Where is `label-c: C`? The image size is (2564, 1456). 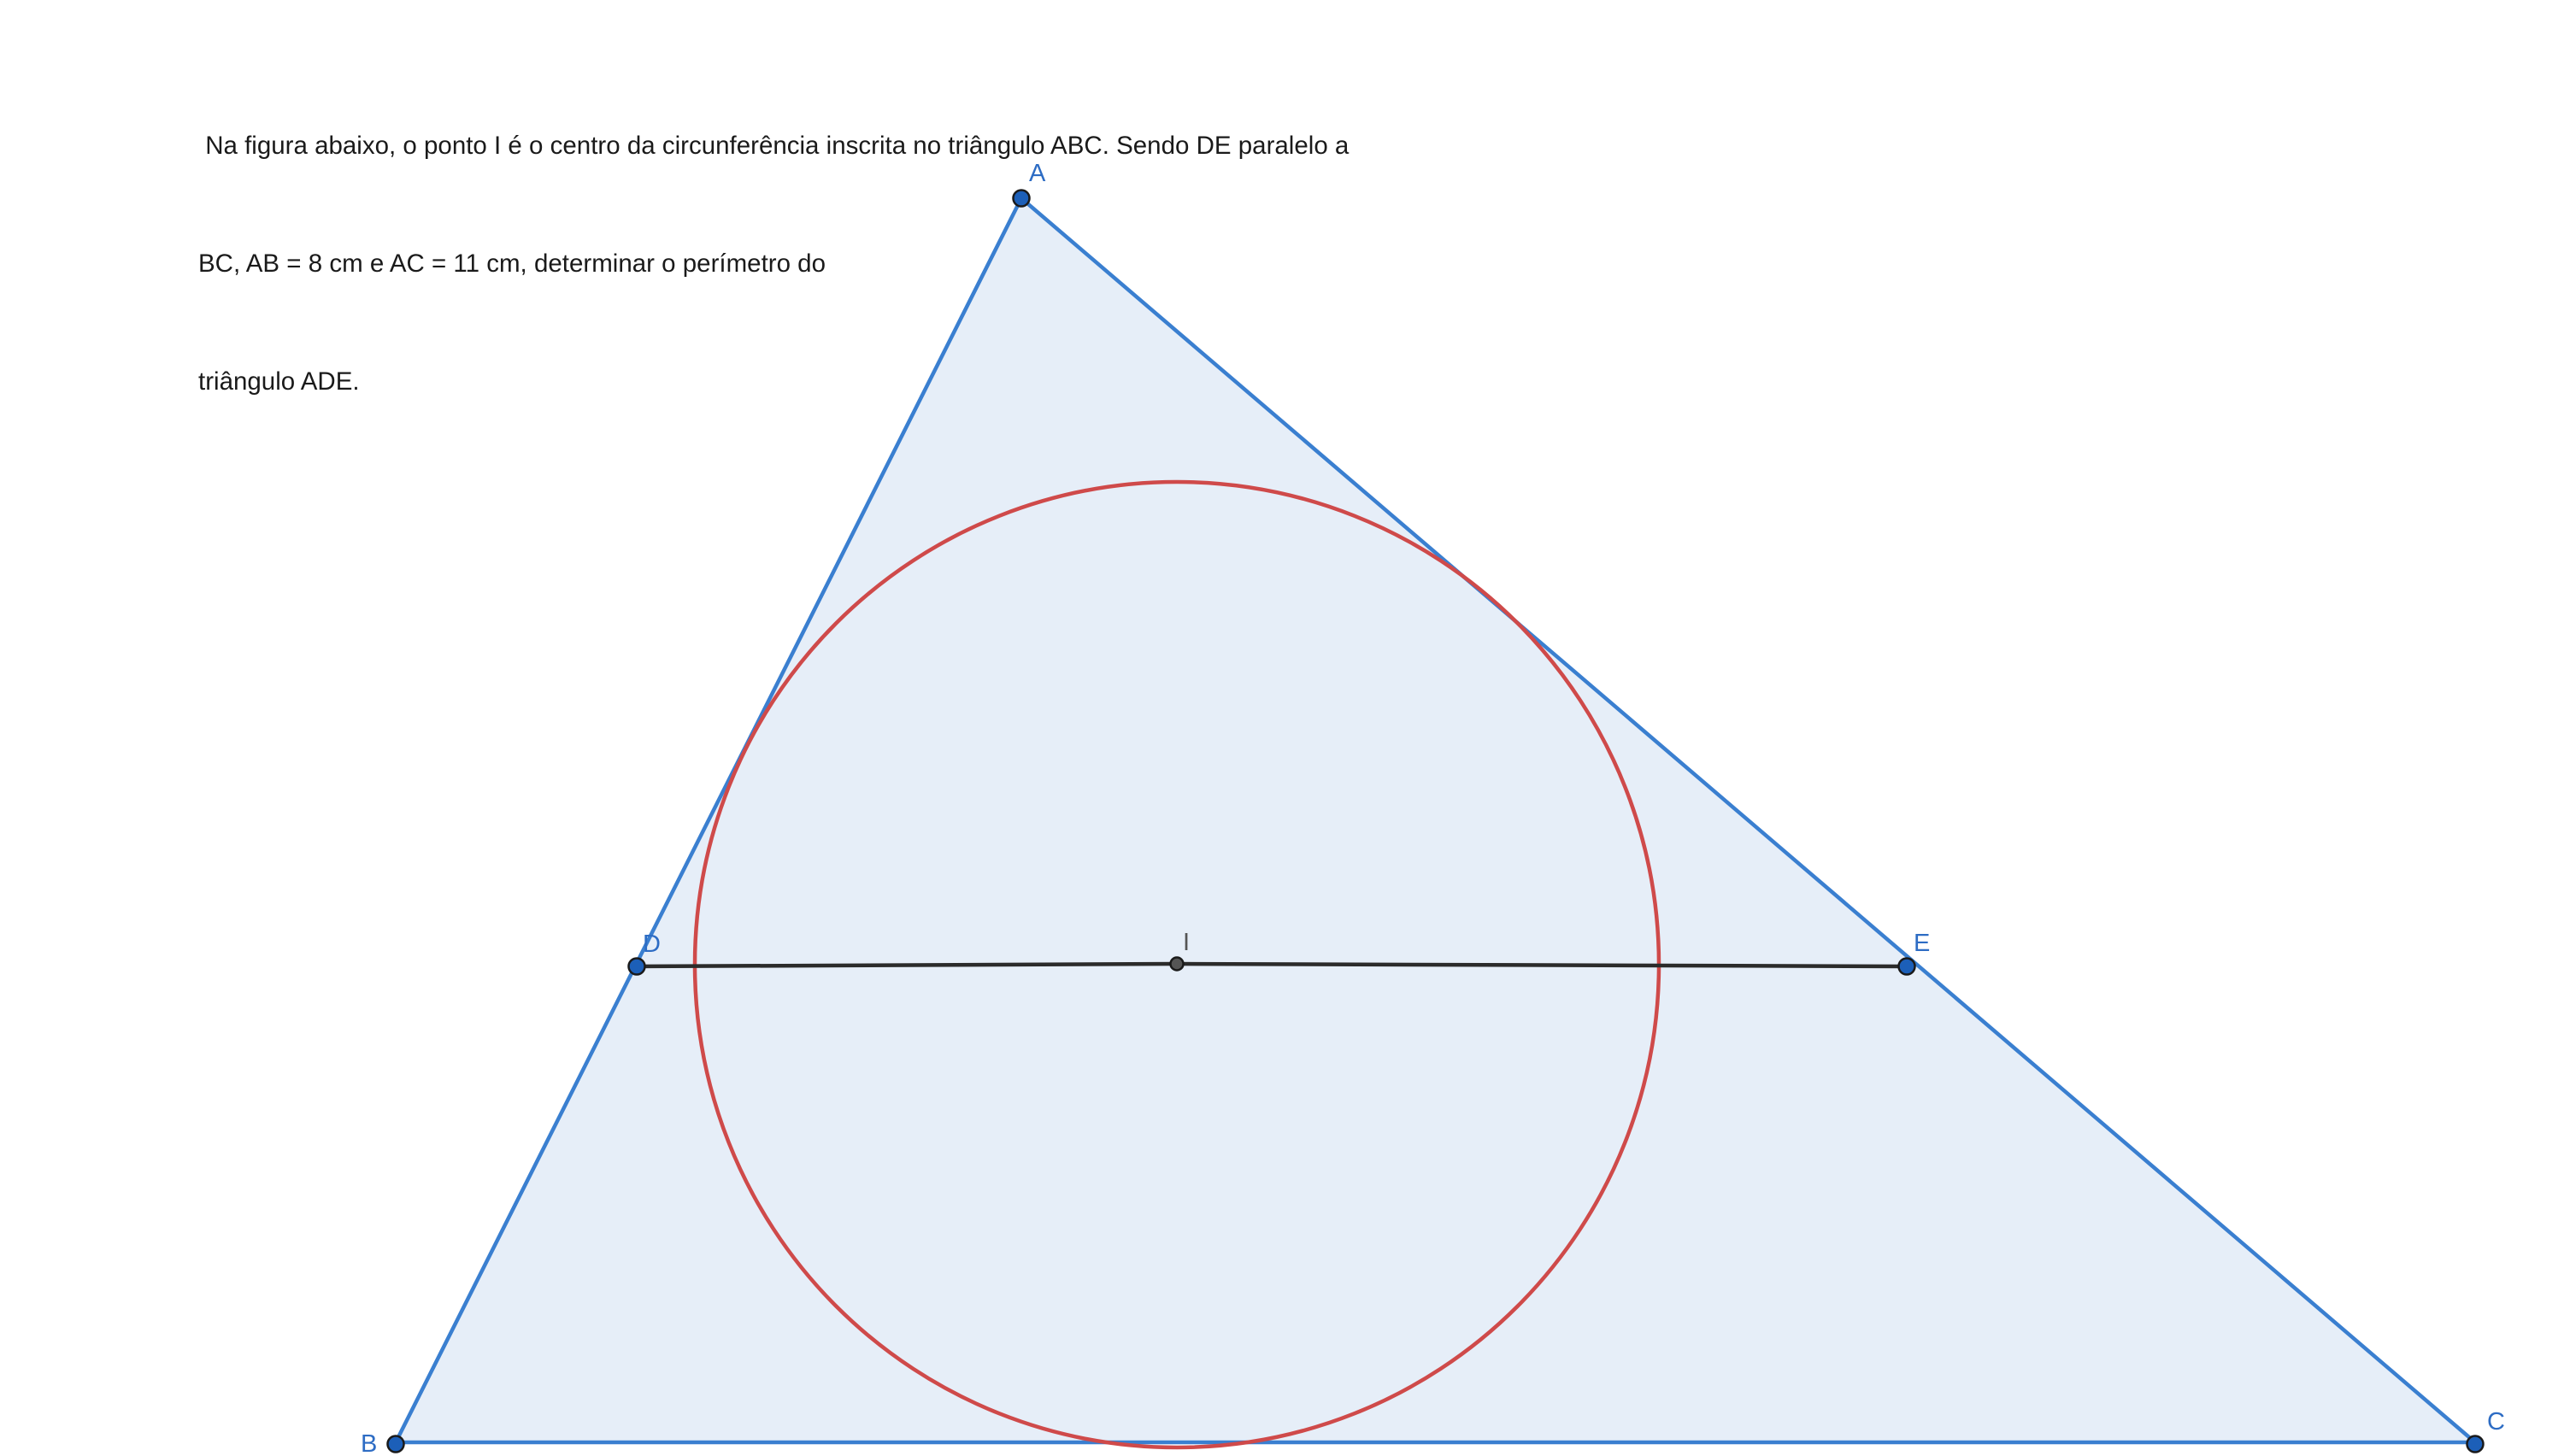 label-c: C is located at coordinates (2496, 1421).